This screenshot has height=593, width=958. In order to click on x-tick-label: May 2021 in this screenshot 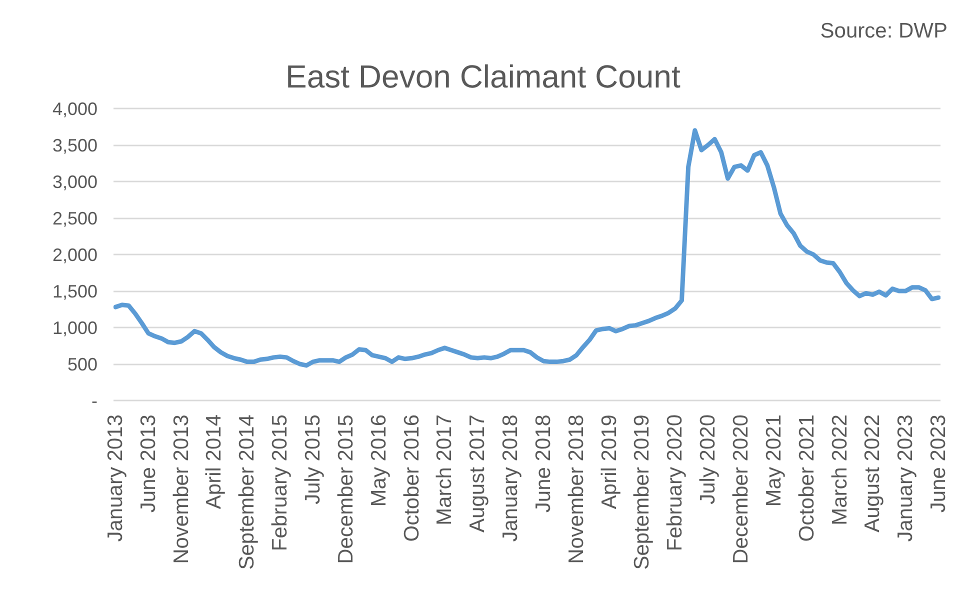, I will do `click(774, 460)`.